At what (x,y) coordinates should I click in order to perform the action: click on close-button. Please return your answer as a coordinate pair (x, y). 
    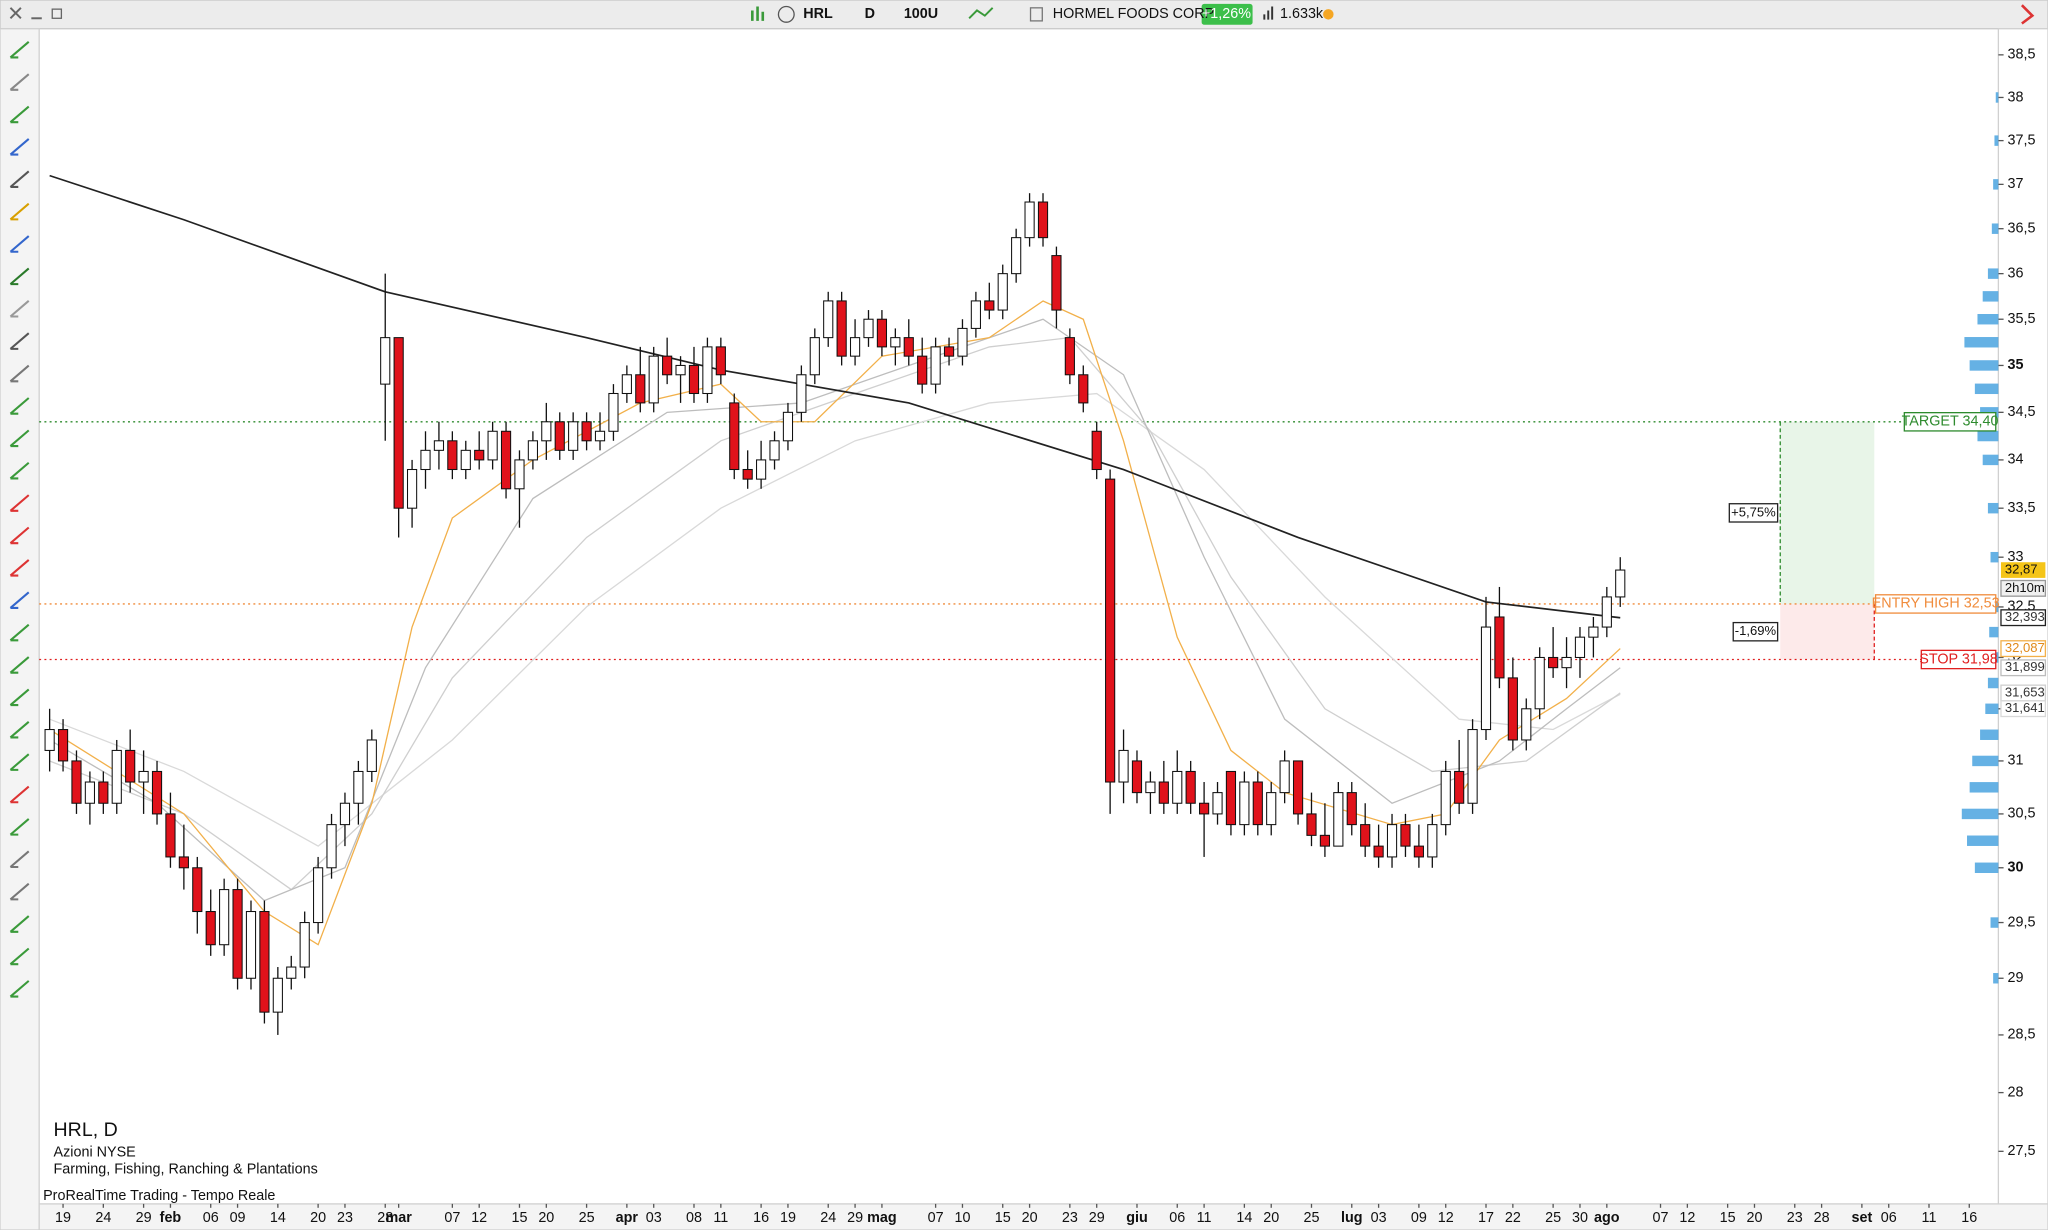
    Looking at the image, I should click on (15, 13).